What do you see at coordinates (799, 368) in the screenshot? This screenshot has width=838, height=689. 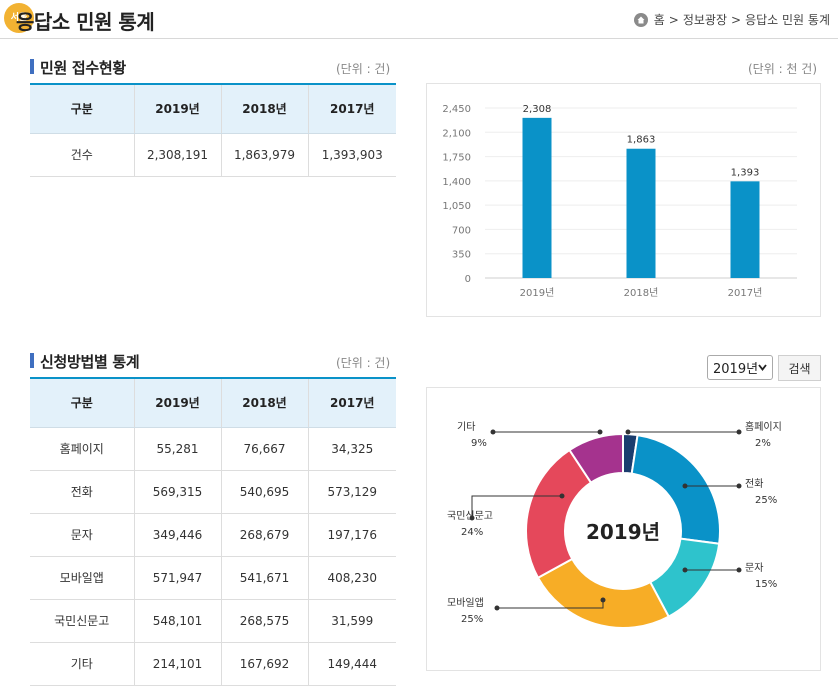 I see `search-button: 검색` at bounding box center [799, 368].